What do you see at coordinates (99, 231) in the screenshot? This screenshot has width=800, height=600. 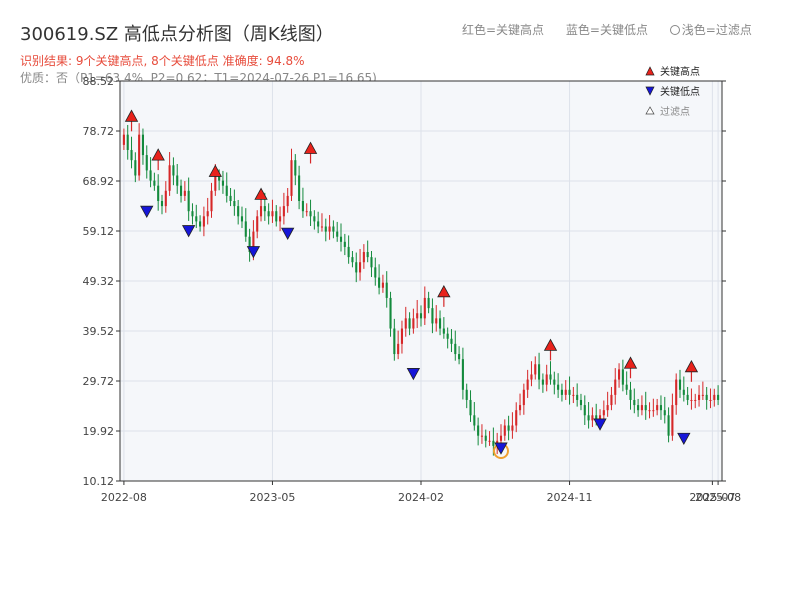 I see `y-tick-label: 59.12` at bounding box center [99, 231].